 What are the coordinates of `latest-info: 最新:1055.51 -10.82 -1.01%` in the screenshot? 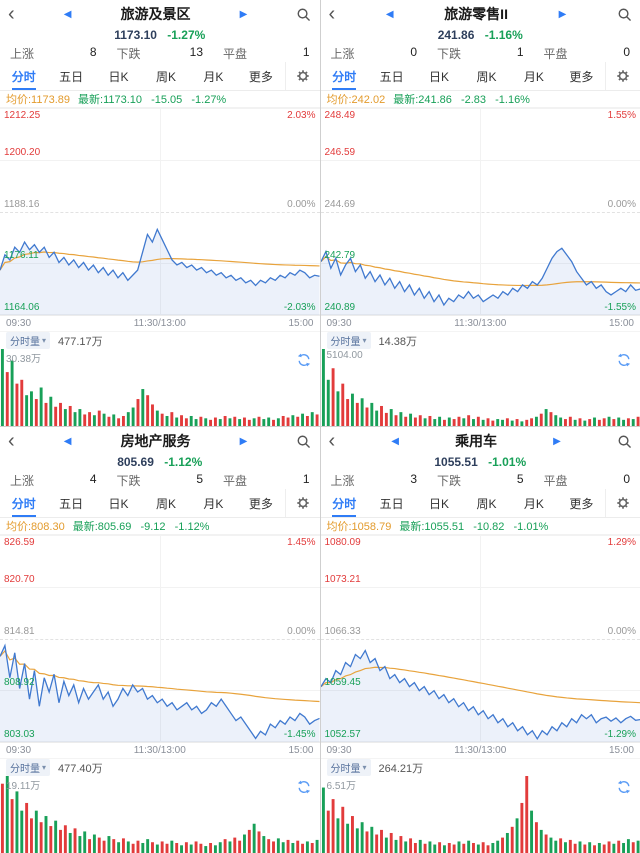 It's located at (476, 526).